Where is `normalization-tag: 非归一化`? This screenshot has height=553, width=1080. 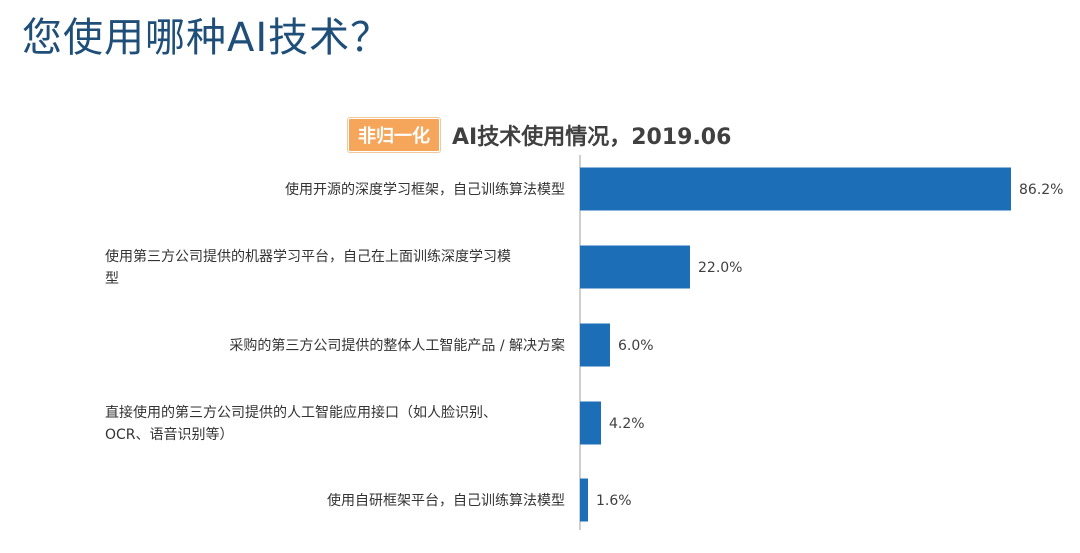
normalization-tag: 非归一化 is located at coordinates (394, 135).